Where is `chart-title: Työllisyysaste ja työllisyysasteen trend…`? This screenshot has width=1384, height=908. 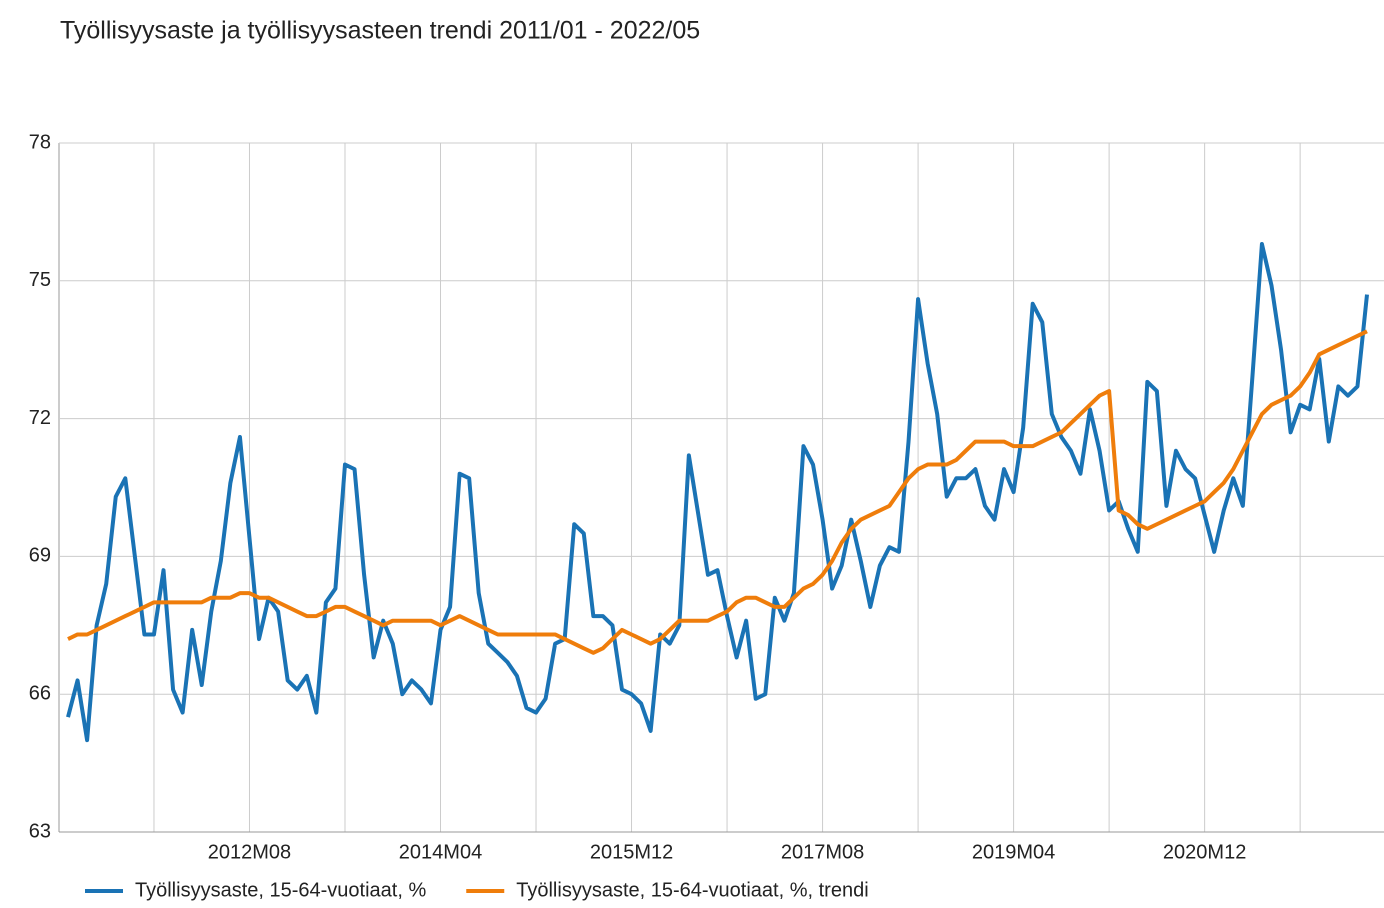
chart-title: Työllisyysaste ja työllisyysasteen trend… is located at coordinates (380, 31).